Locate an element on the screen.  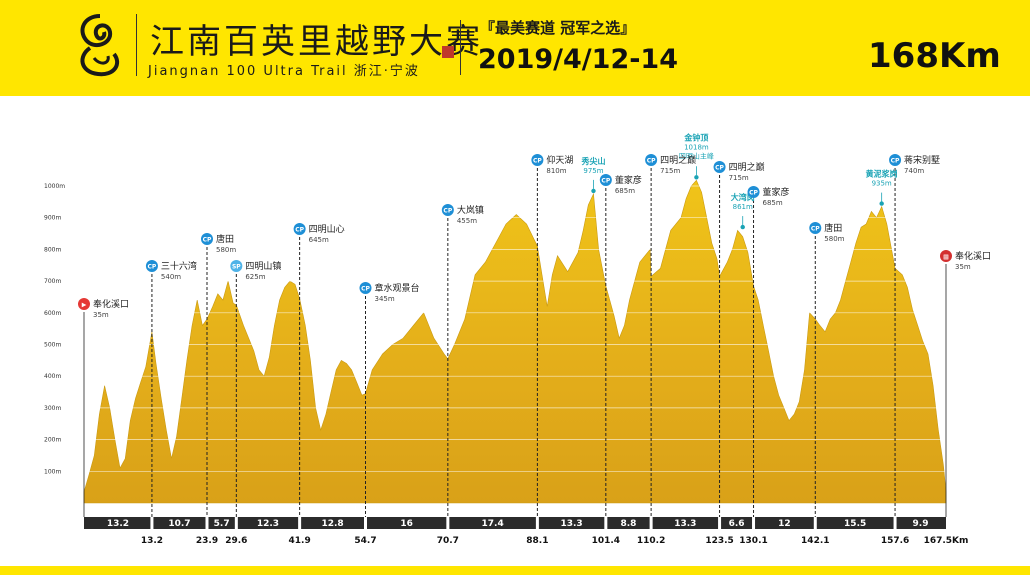
checkpoint-name: 仰天湖 is located at coordinates (559, 160).